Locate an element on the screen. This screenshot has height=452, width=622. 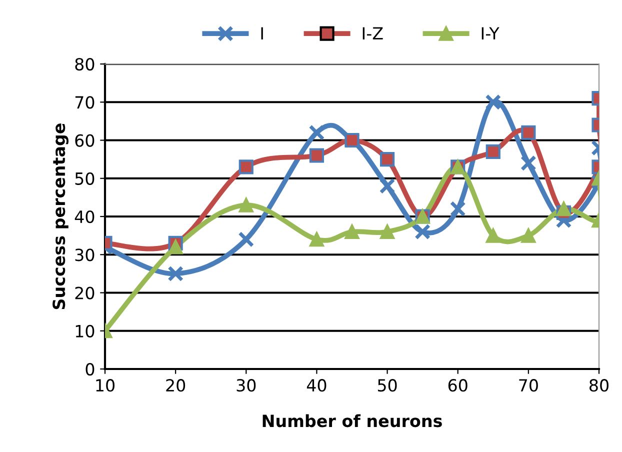
legend-label: I is located at coordinates (262, 33).